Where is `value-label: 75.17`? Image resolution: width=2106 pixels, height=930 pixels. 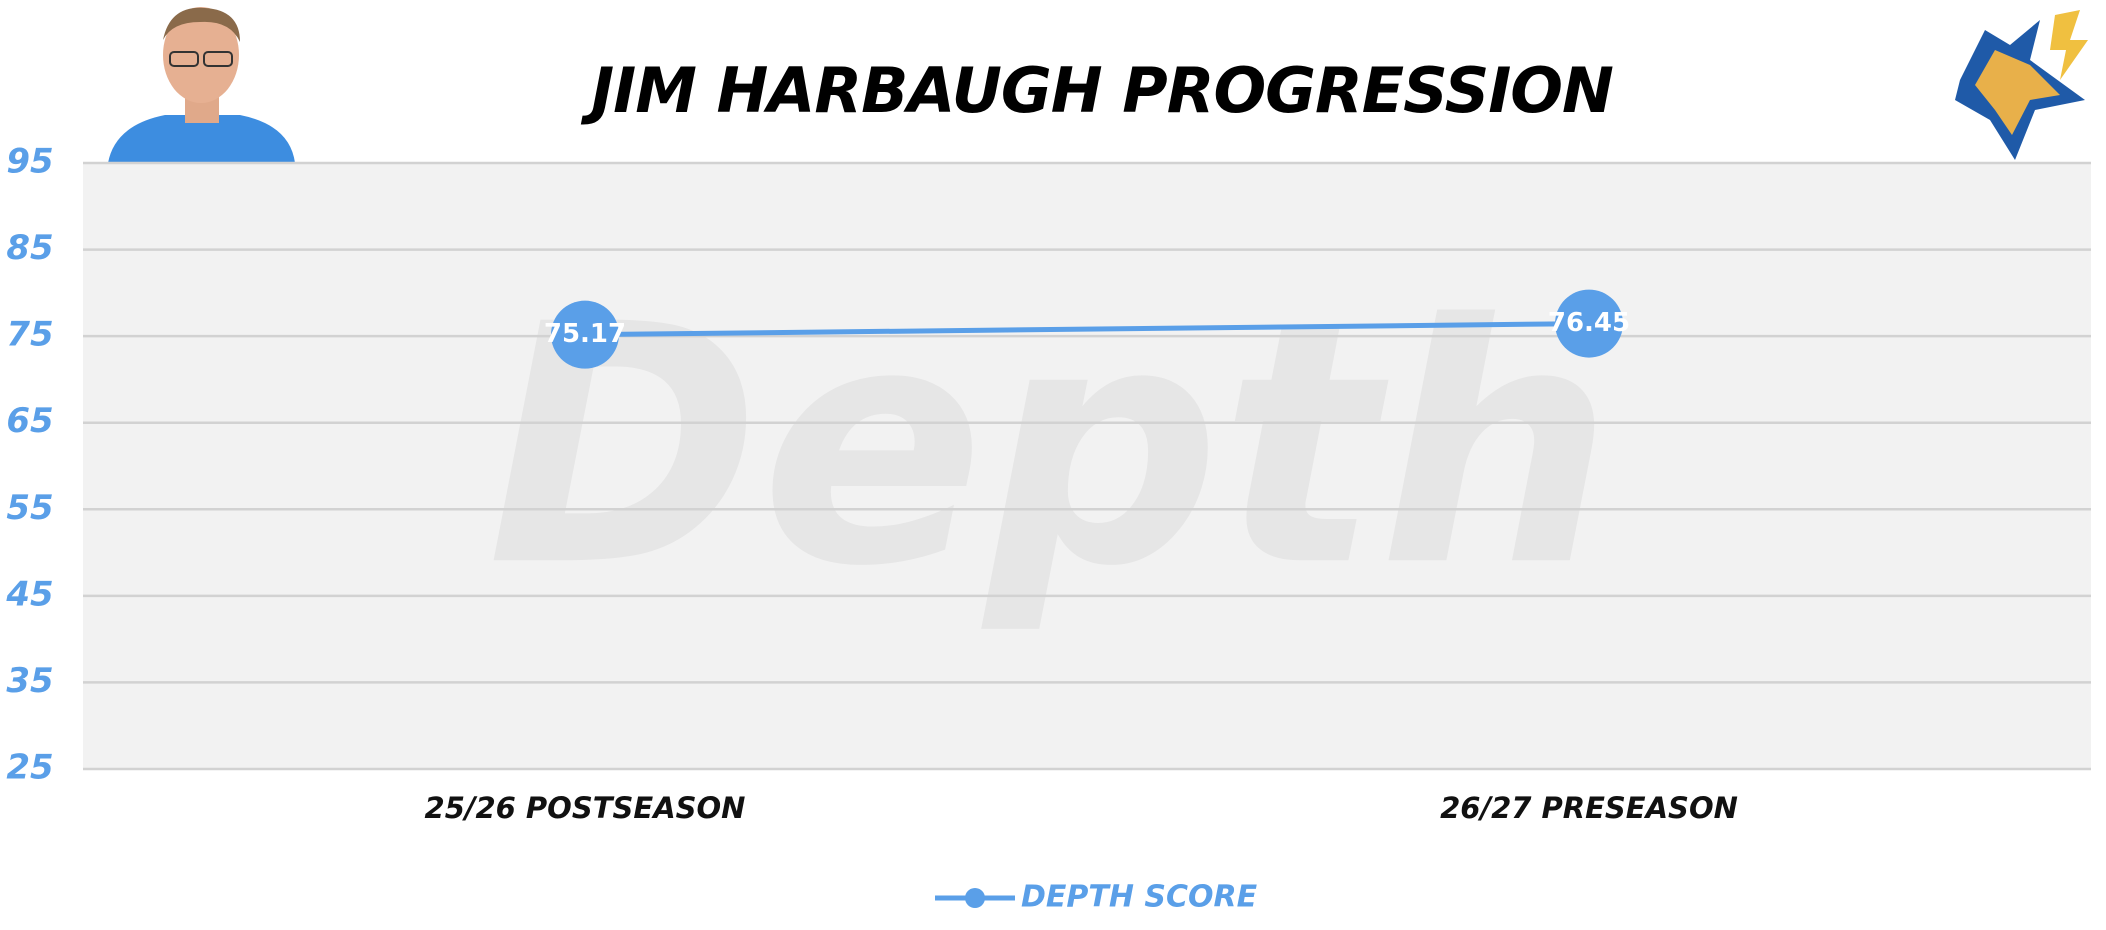
value-label: 75.17 is located at coordinates (585, 334).